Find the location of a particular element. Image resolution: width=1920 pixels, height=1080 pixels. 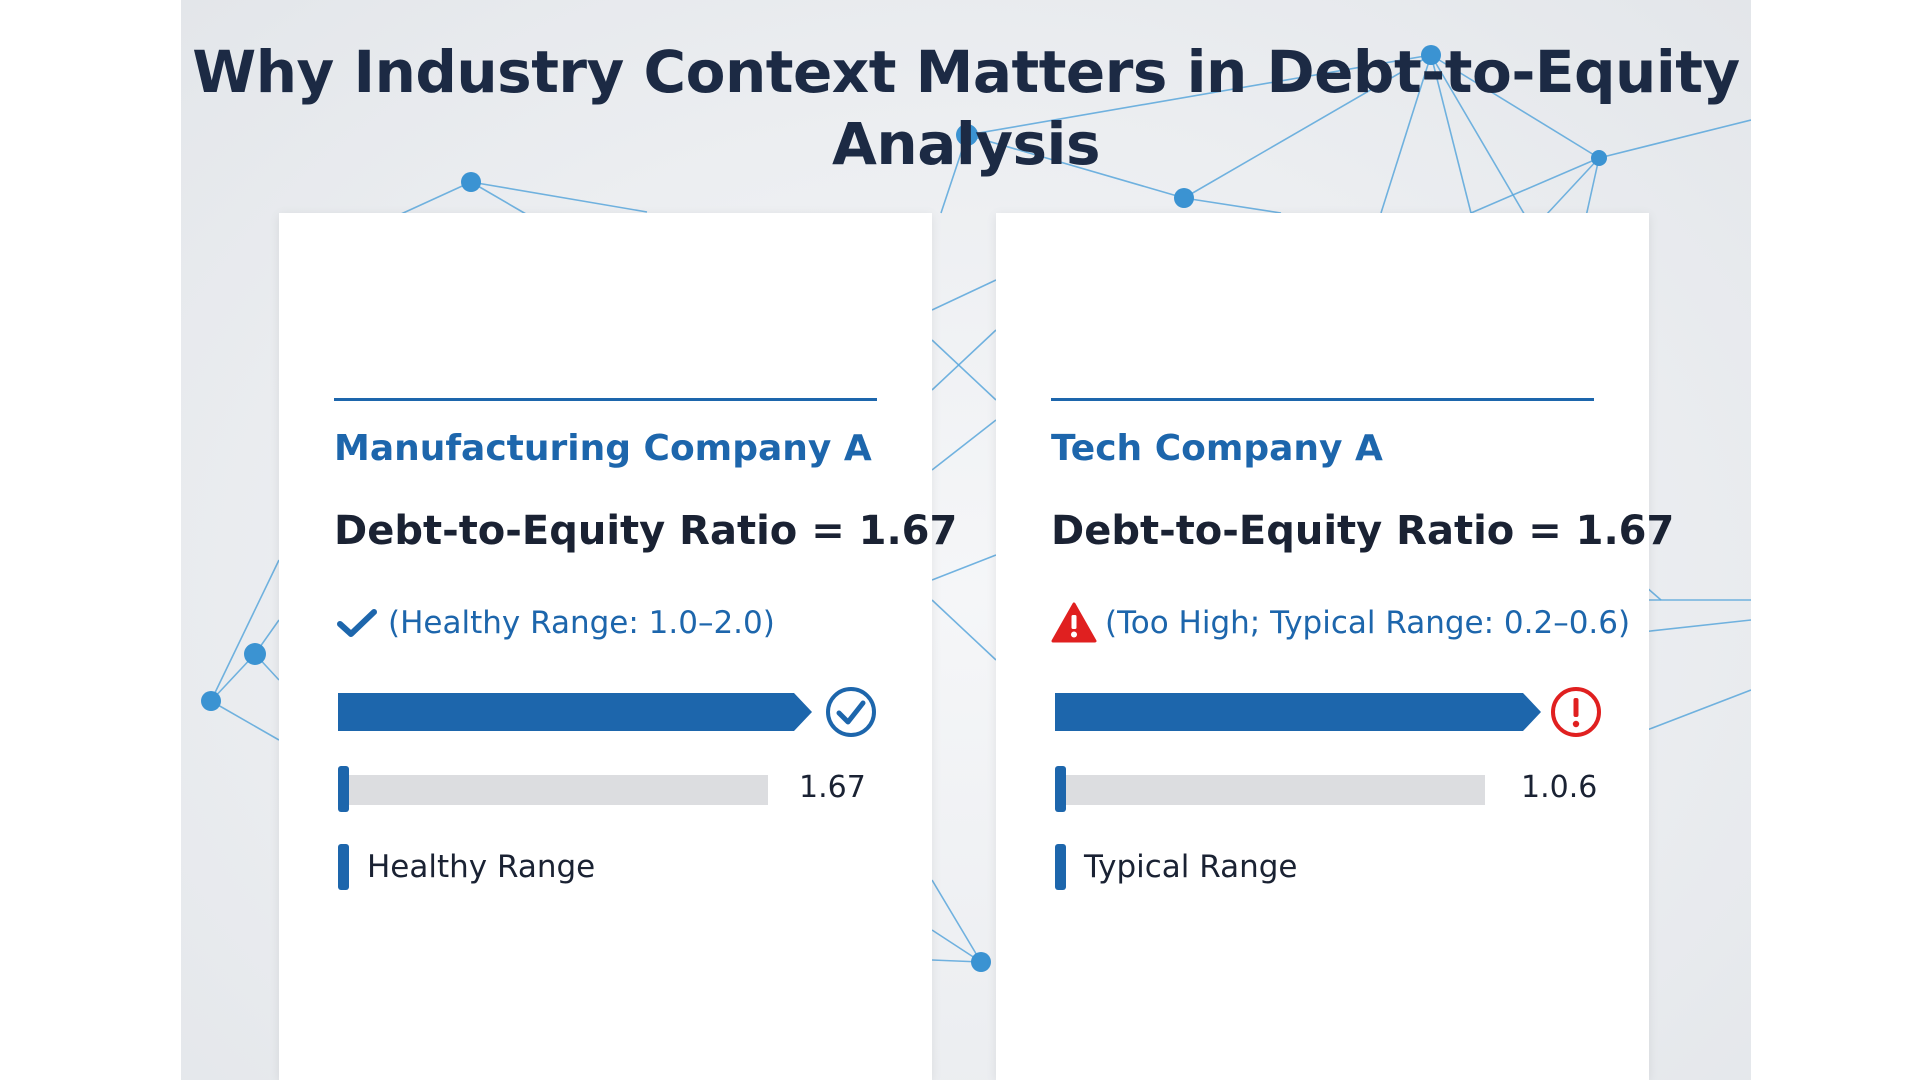

warning-triangle-icon is located at coordinates (1074, 622).